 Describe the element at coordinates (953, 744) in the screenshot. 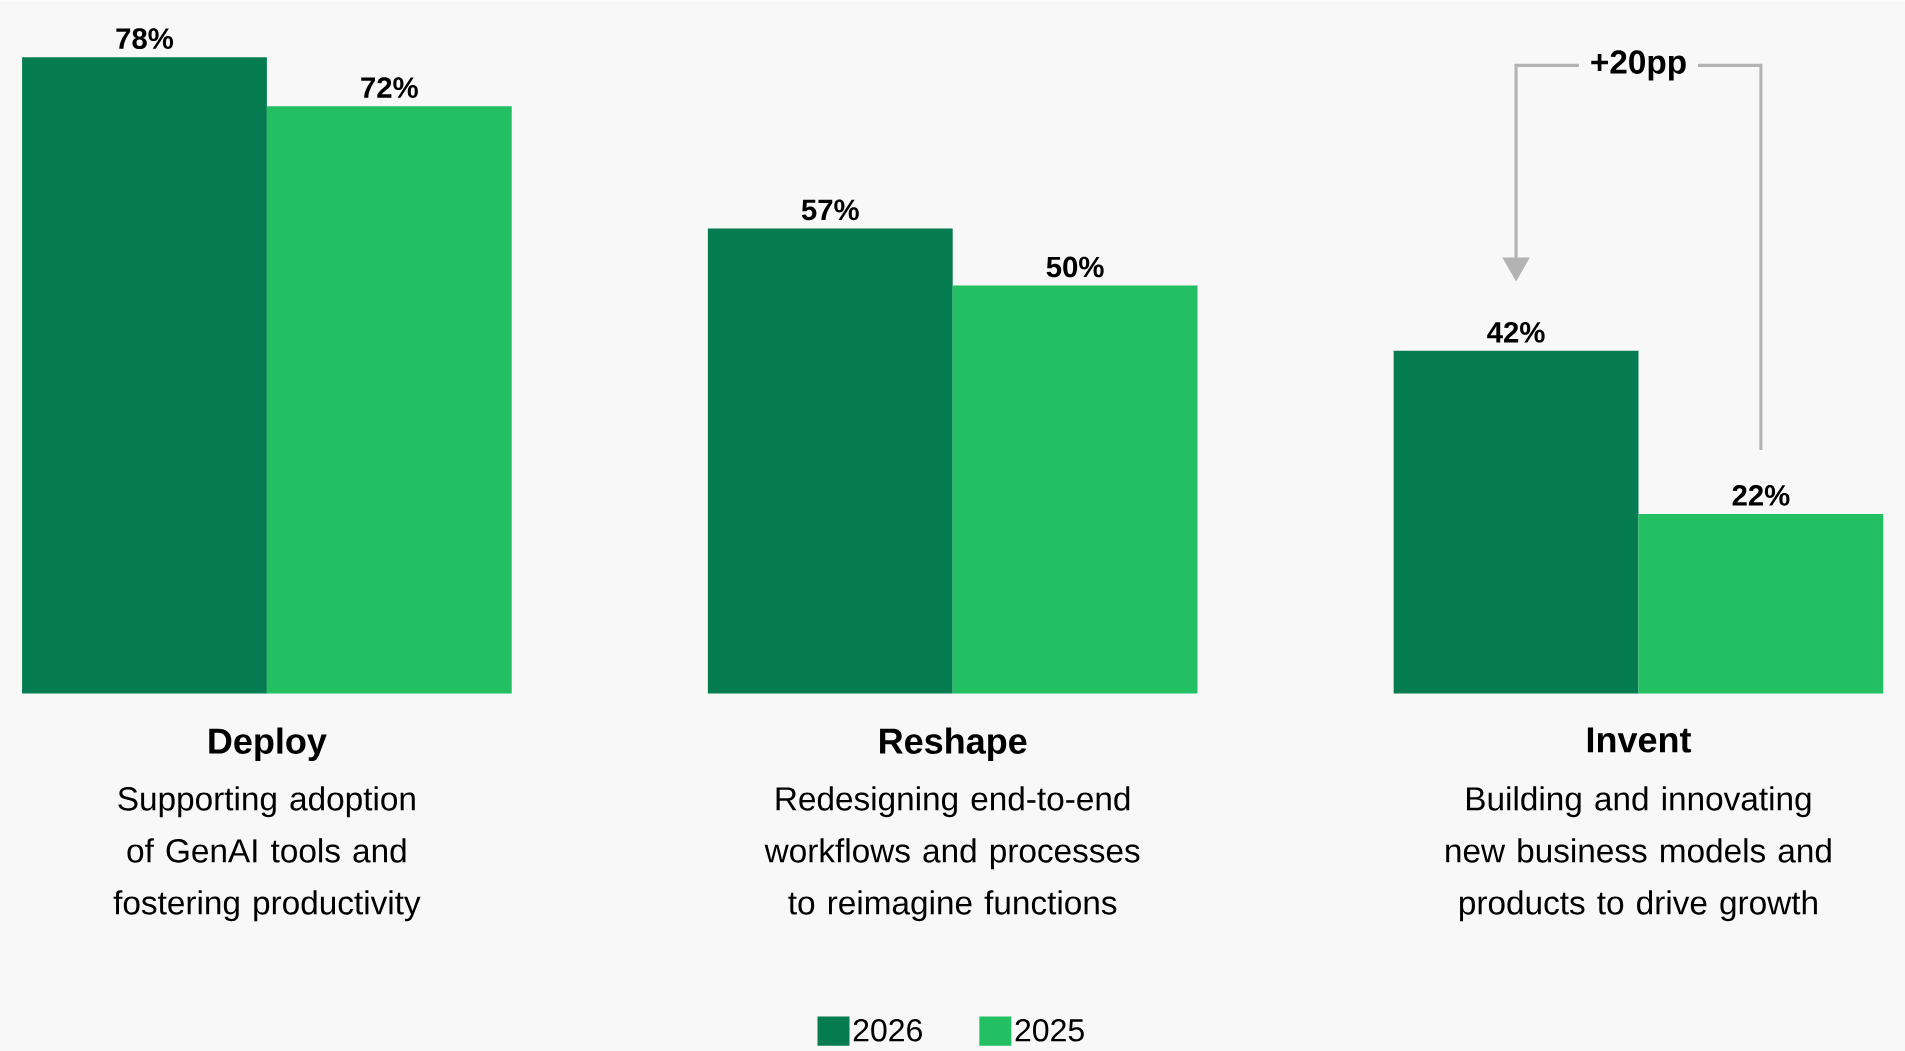

I see `x-tick-label: Reshape` at that location.